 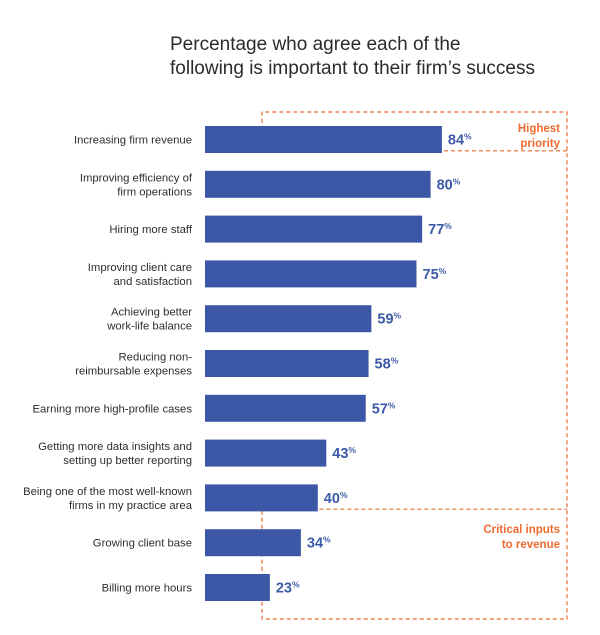 What do you see at coordinates (133, 141) in the screenshot?
I see `category-label-0: Increasing firm revenue` at bounding box center [133, 141].